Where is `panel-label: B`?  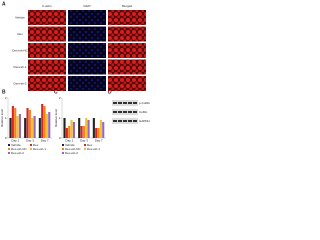 panel-label: B is located at coordinates (4, 92).